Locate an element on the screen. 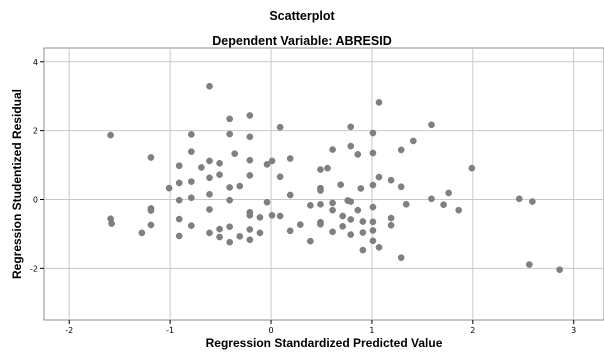 This screenshot has height=354, width=604. y-tick-label: 4 is located at coordinates (35, 62).